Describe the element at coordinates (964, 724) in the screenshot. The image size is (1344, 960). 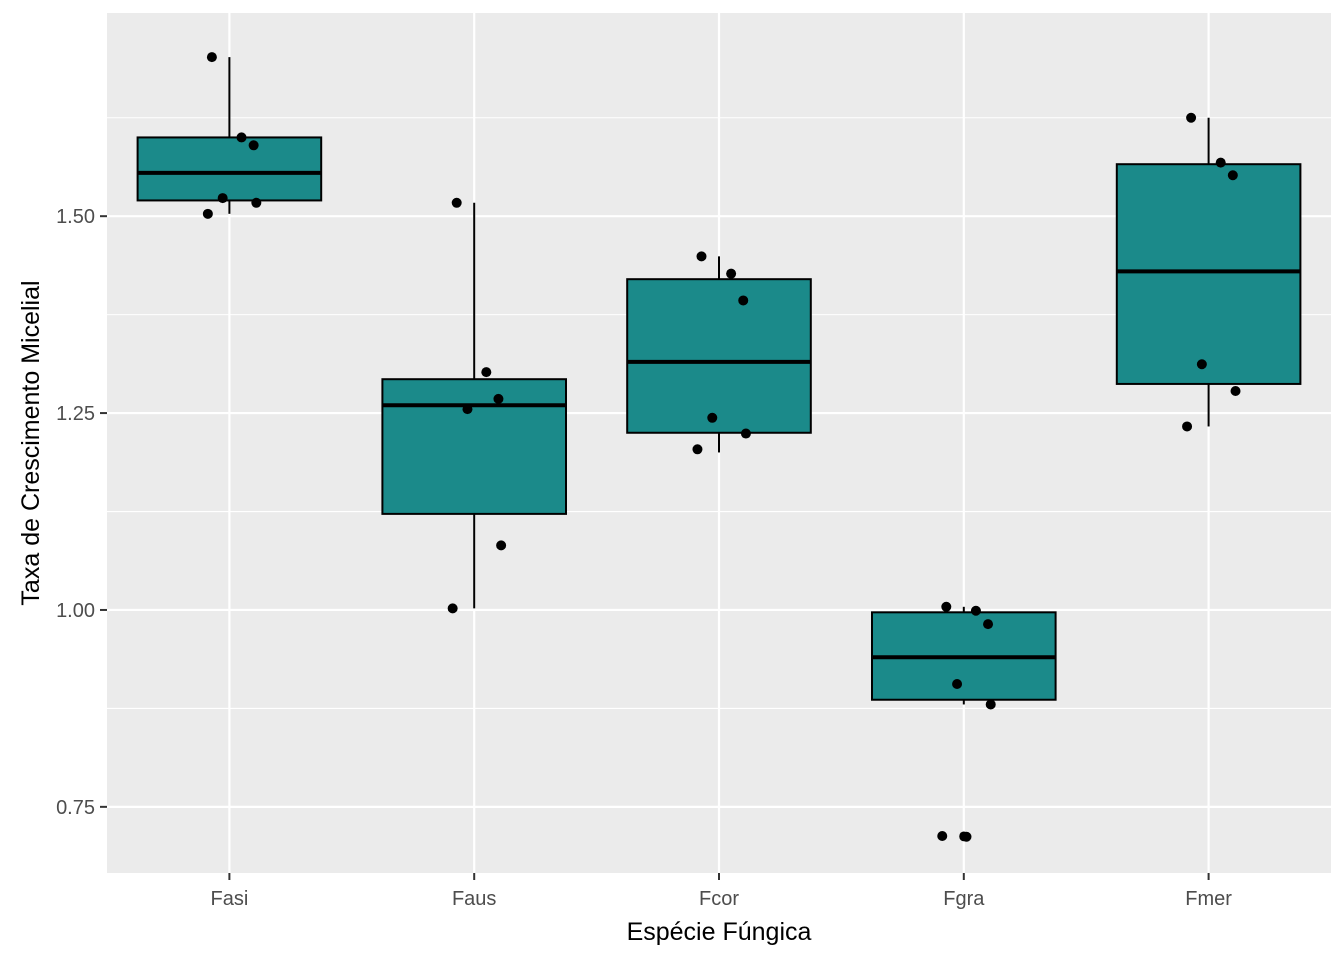
I see `box-fgra` at that location.